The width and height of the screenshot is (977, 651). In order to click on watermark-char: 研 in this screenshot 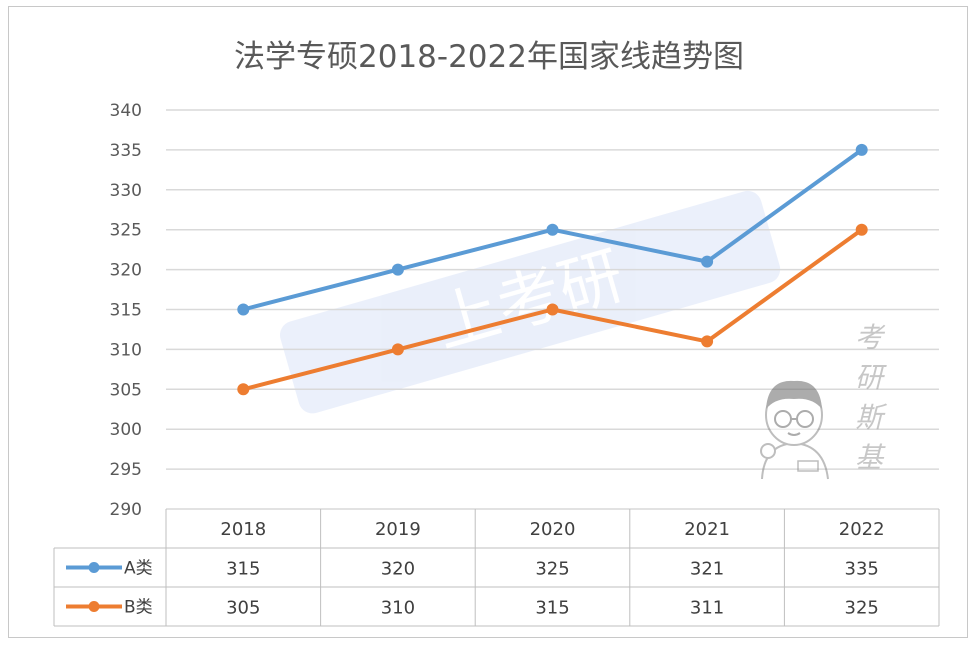, I will do `click(871, 377)`.